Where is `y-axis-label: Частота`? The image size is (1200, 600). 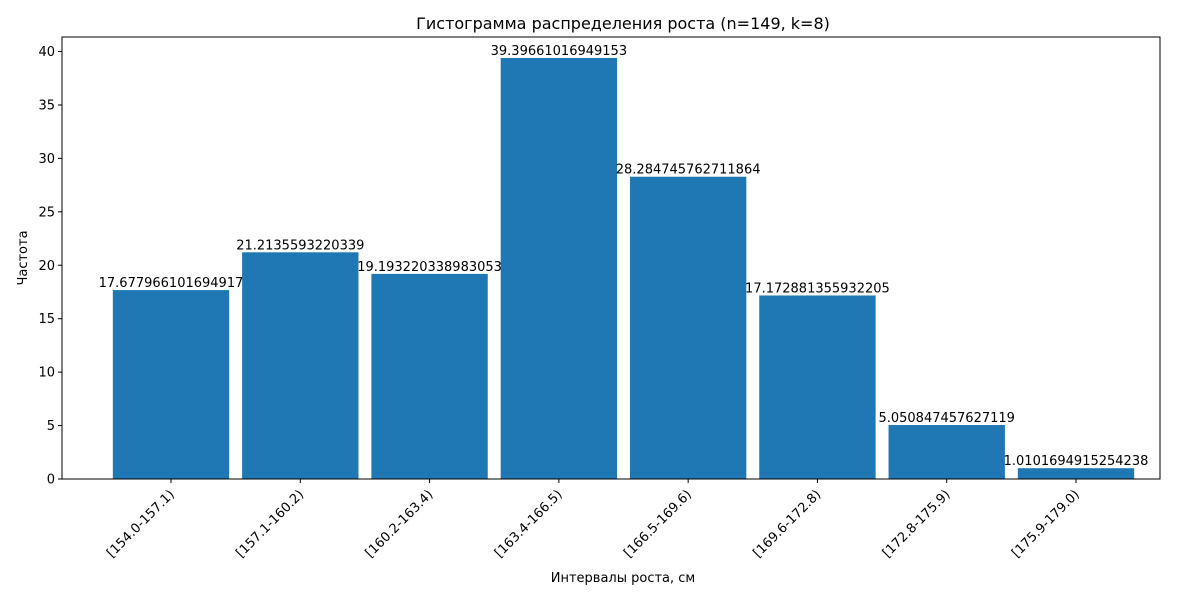
y-axis-label: Частота is located at coordinates (23, 257).